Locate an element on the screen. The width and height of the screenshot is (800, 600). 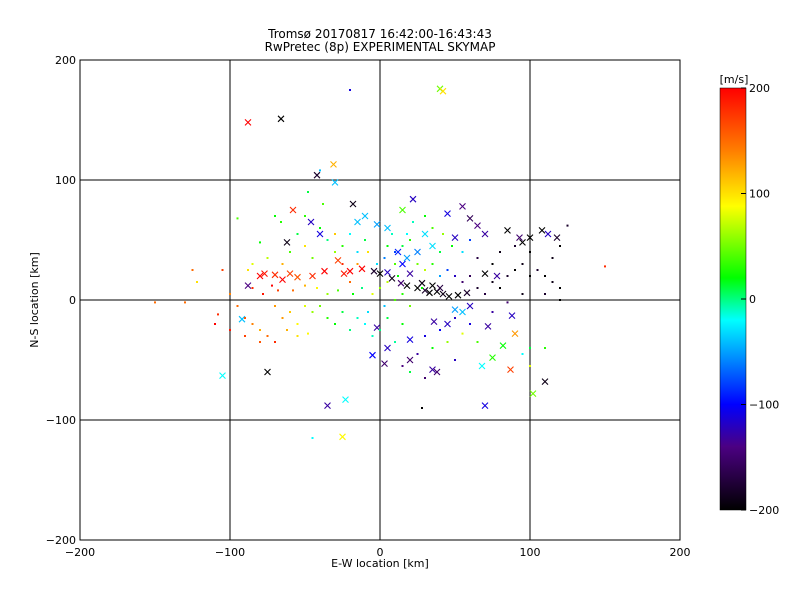
colorbar-tick-label: −100 is located at coordinates (764, 405).